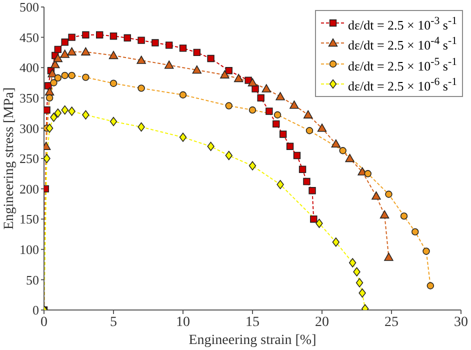 This screenshot has width=471, height=350. Describe the element at coordinates (253, 322) in the screenshot. I see `x-tick-label: 15` at that location.